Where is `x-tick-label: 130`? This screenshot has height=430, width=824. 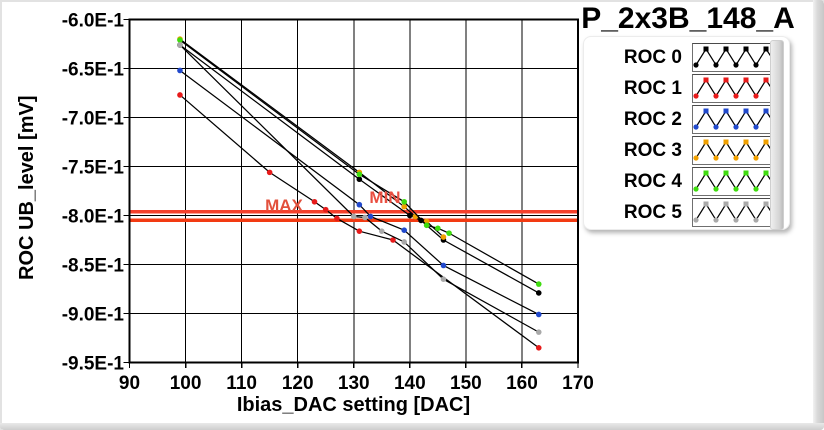 x-tick-label: 130 is located at coordinates (354, 383).